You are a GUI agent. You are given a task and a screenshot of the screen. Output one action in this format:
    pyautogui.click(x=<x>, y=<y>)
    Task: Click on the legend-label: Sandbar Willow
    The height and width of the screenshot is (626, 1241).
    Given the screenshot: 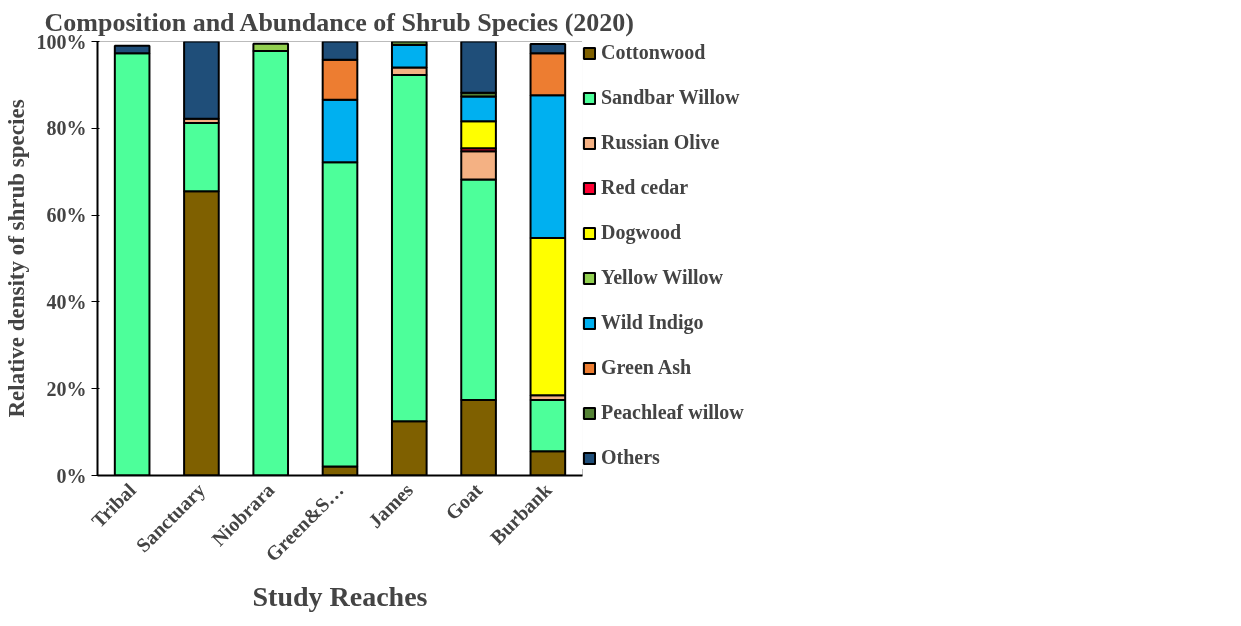 What is the action you would take?
    pyautogui.click(x=670, y=97)
    